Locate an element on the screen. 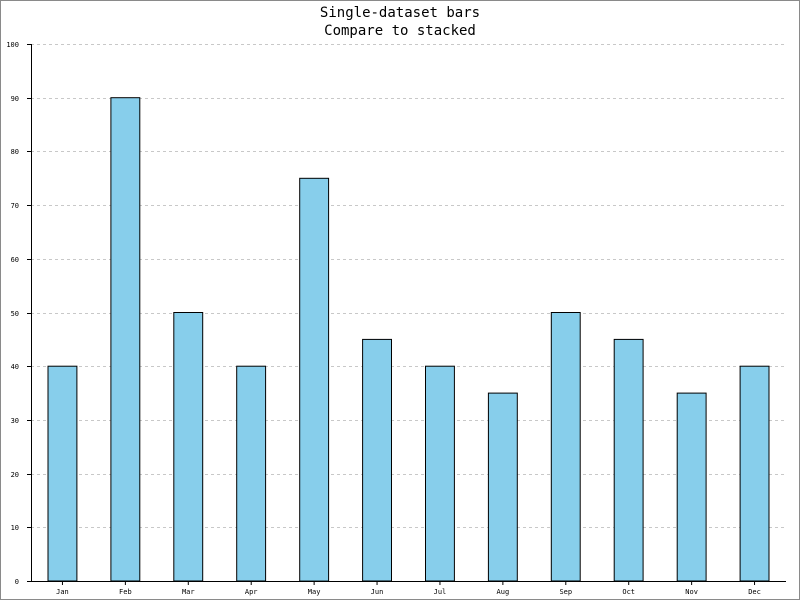 This screenshot has width=800, height=600. x-tick-label: Mar is located at coordinates (188, 592).